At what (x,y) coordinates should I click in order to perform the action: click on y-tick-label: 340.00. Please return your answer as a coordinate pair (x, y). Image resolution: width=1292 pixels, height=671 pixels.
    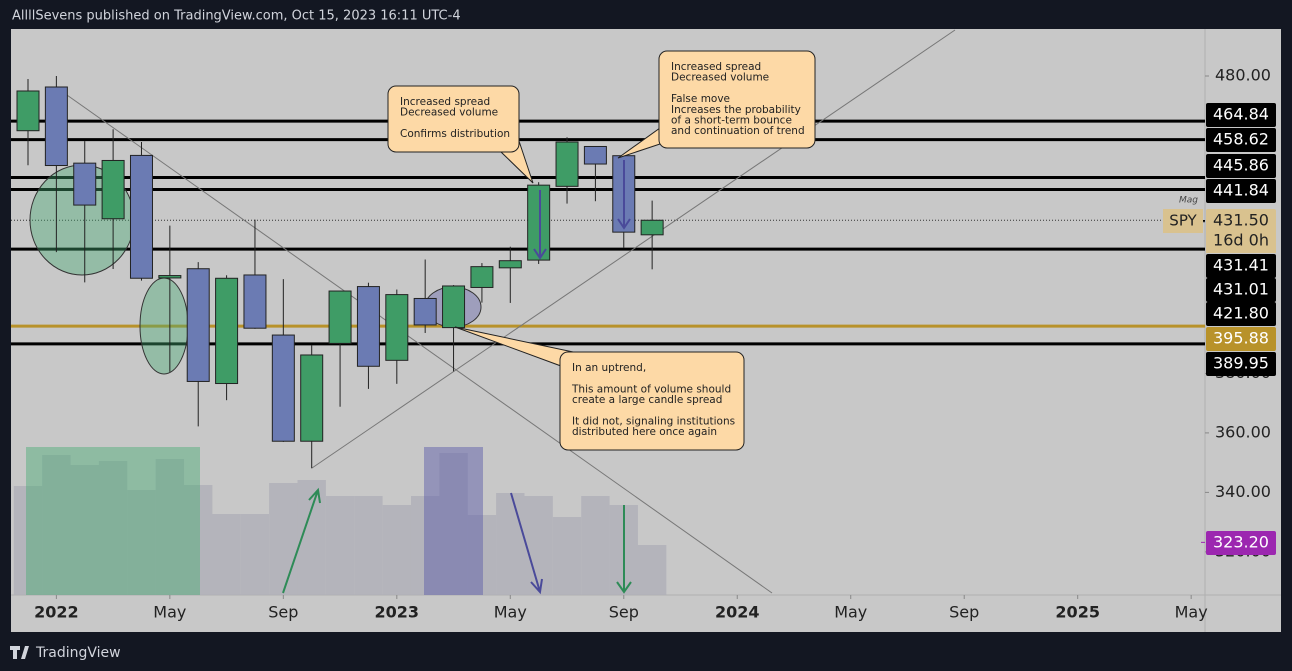
    Looking at the image, I should click on (1243, 491).